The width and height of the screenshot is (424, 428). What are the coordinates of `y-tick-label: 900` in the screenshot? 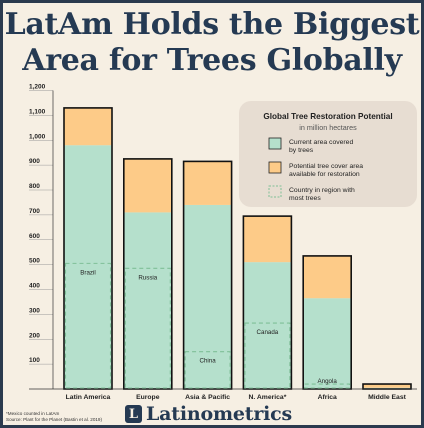 It's located at (34, 161).